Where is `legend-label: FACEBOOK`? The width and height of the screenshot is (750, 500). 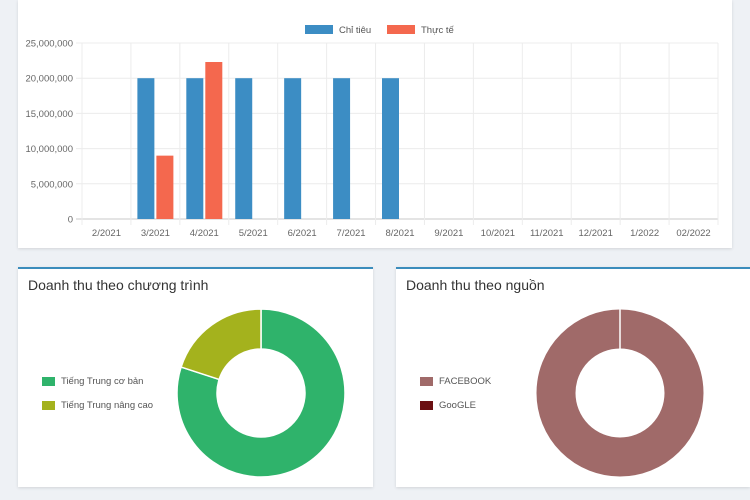 legend-label: FACEBOOK is located at coordinates (465, 381).